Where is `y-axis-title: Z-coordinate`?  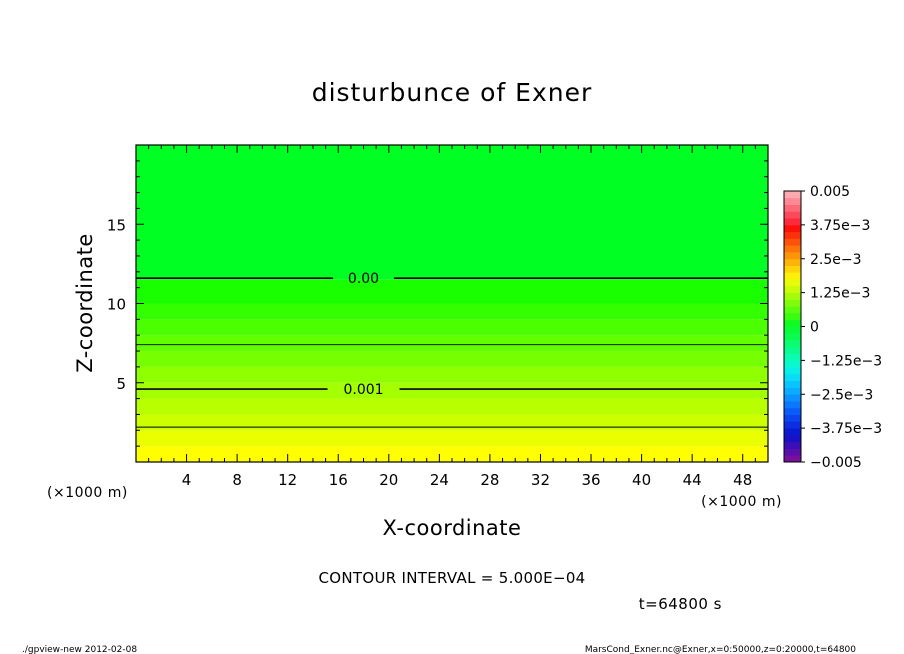 y-axis-title: Z-coordinate is located at coordinates (85, 303).